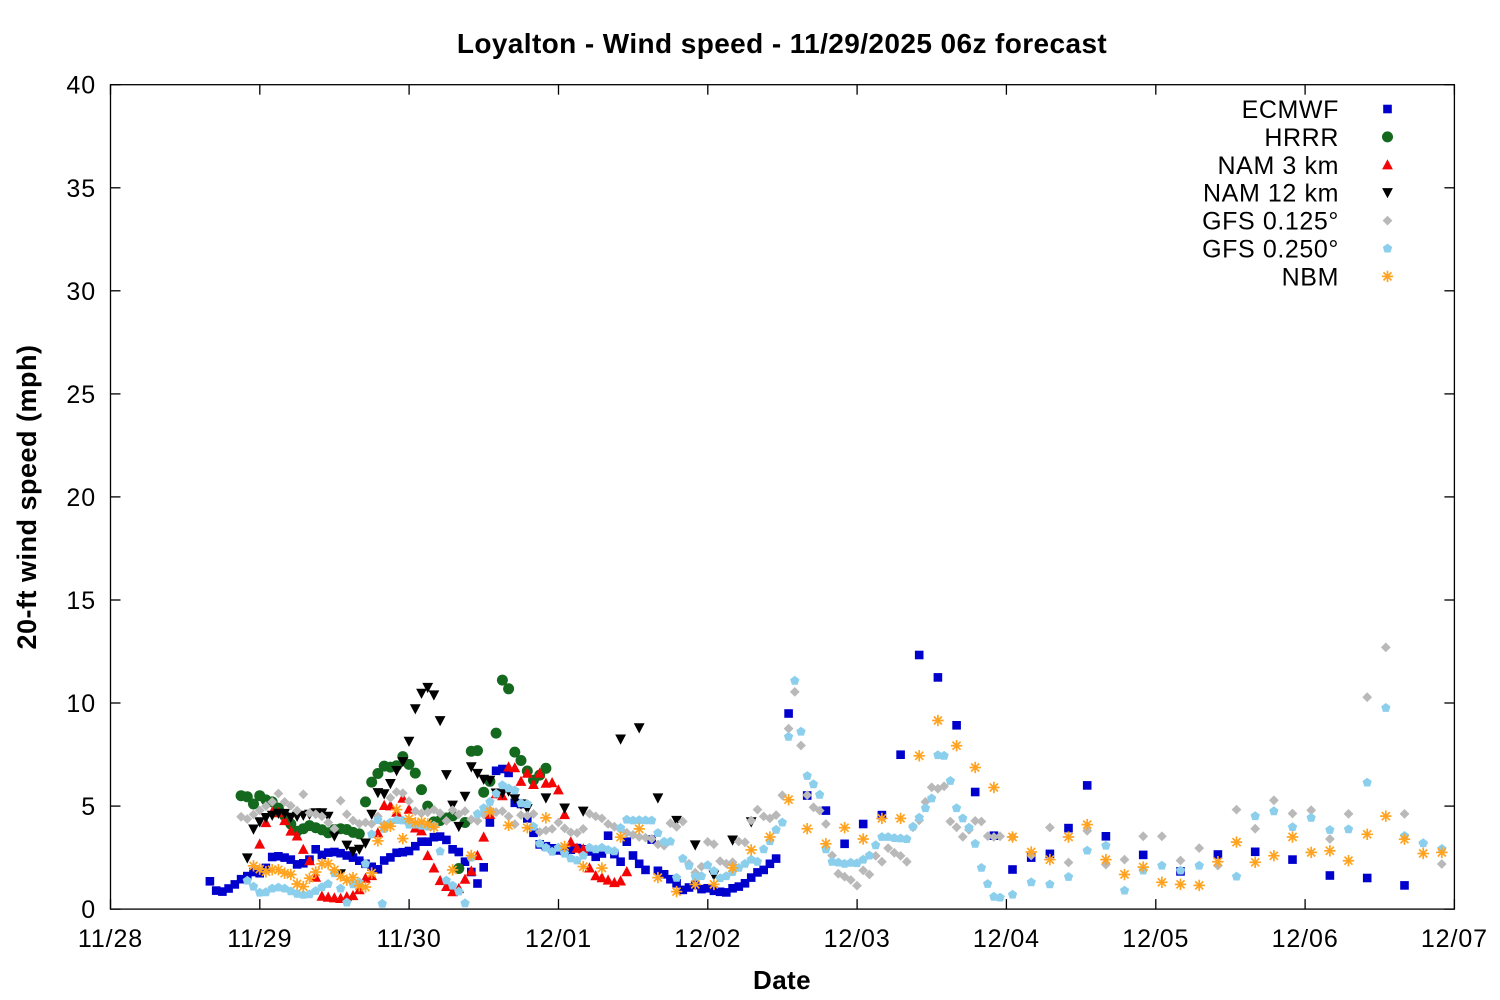  Describe the element at coordinates (81, 395) in the screenshot. I see `svg-text: 25` at that location.